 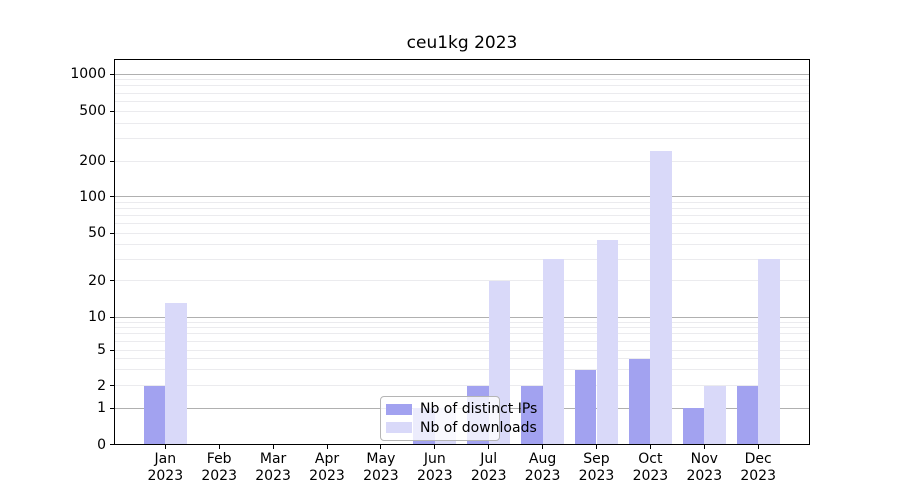 I want to click on legend-label-distinct-ips: Nb of distinct IPs, so click(x=479, y=409).